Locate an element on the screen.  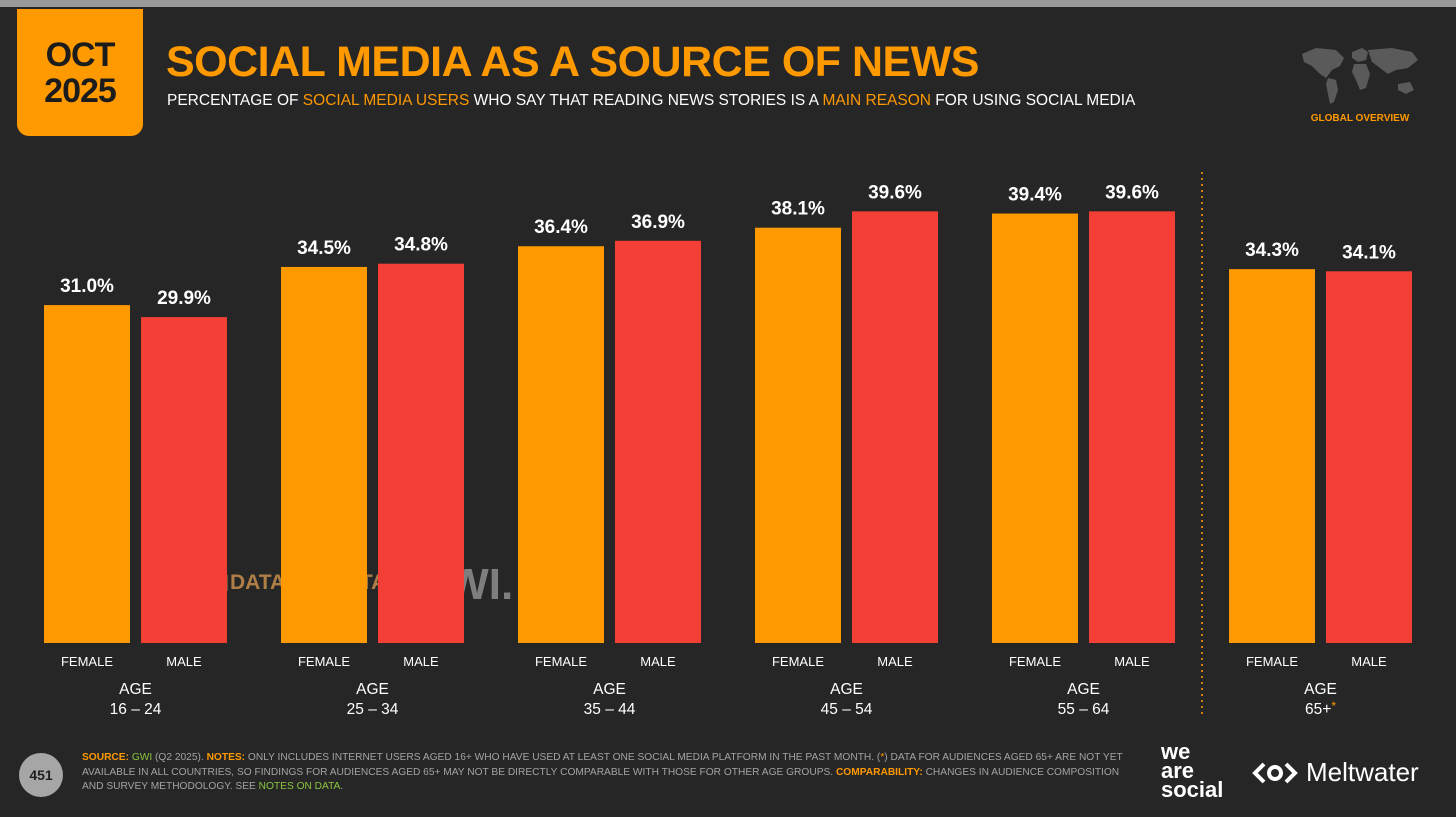
meltwater-logo: Meltwater is located at coordinates (1335, 772).